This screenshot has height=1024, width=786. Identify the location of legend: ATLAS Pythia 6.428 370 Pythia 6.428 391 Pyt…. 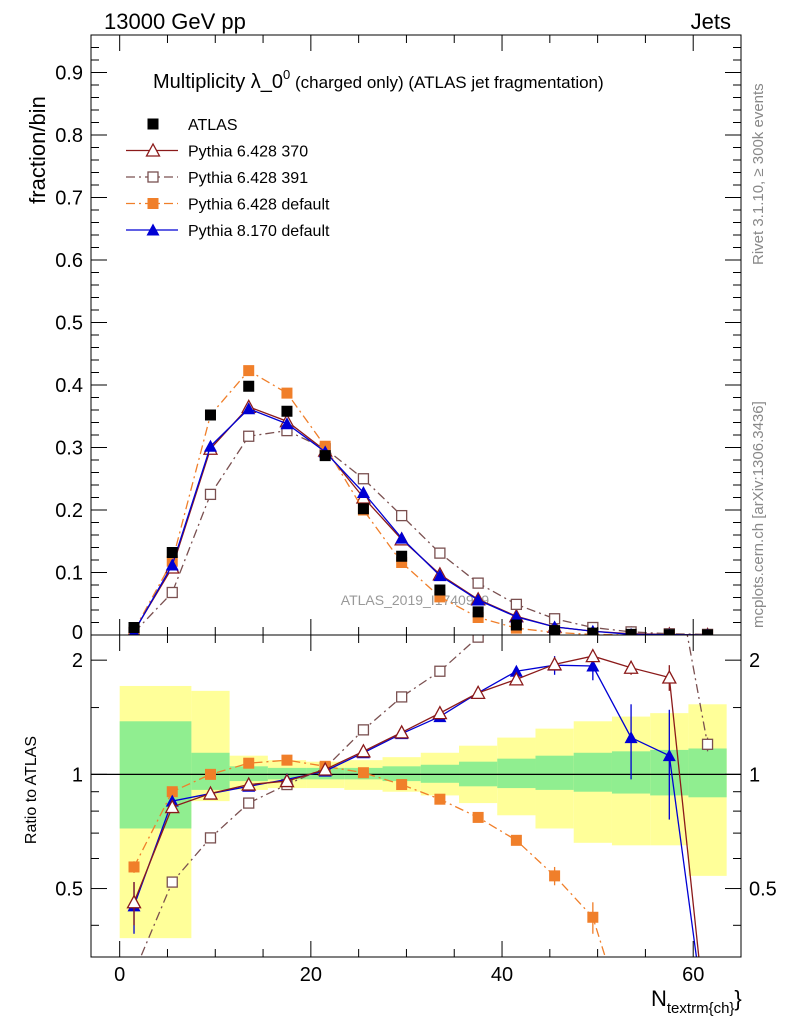
(228, 178).